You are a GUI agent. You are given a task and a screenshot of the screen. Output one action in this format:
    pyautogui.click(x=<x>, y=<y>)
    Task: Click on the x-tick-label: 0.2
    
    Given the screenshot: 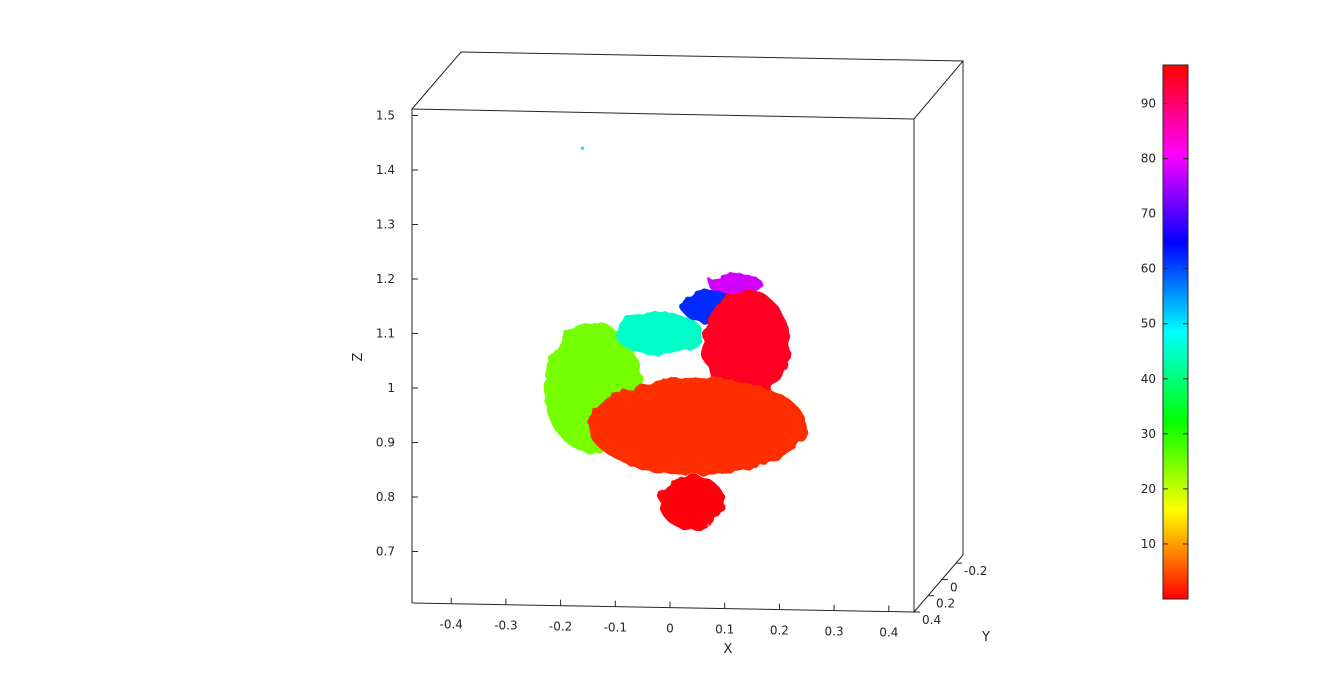 What is the action you would take?
    pyautogui.click(x=779, y=631)
    